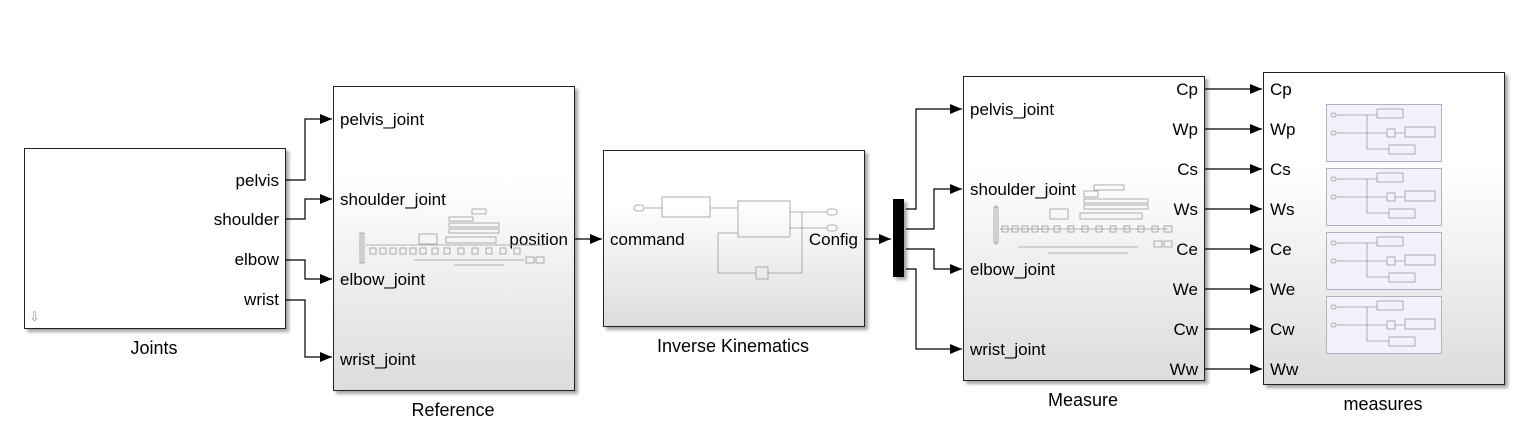 This screenshot has height=431, width=1534. I want to click on port-cw-in: Cw, so click(1282, 329).